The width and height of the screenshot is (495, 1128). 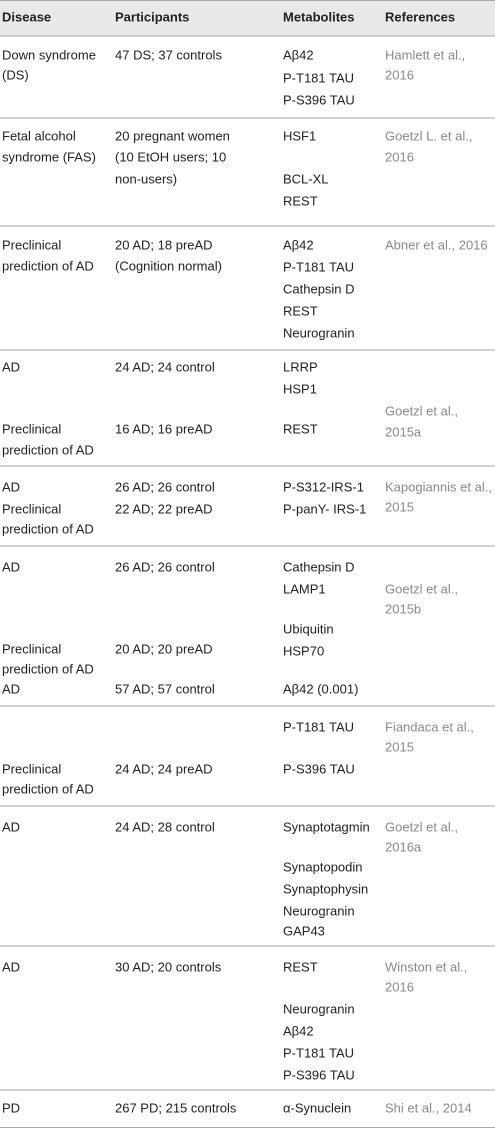 I want to click on participants-text: 30 AD; 20 controls, so click(x=168, y=966).